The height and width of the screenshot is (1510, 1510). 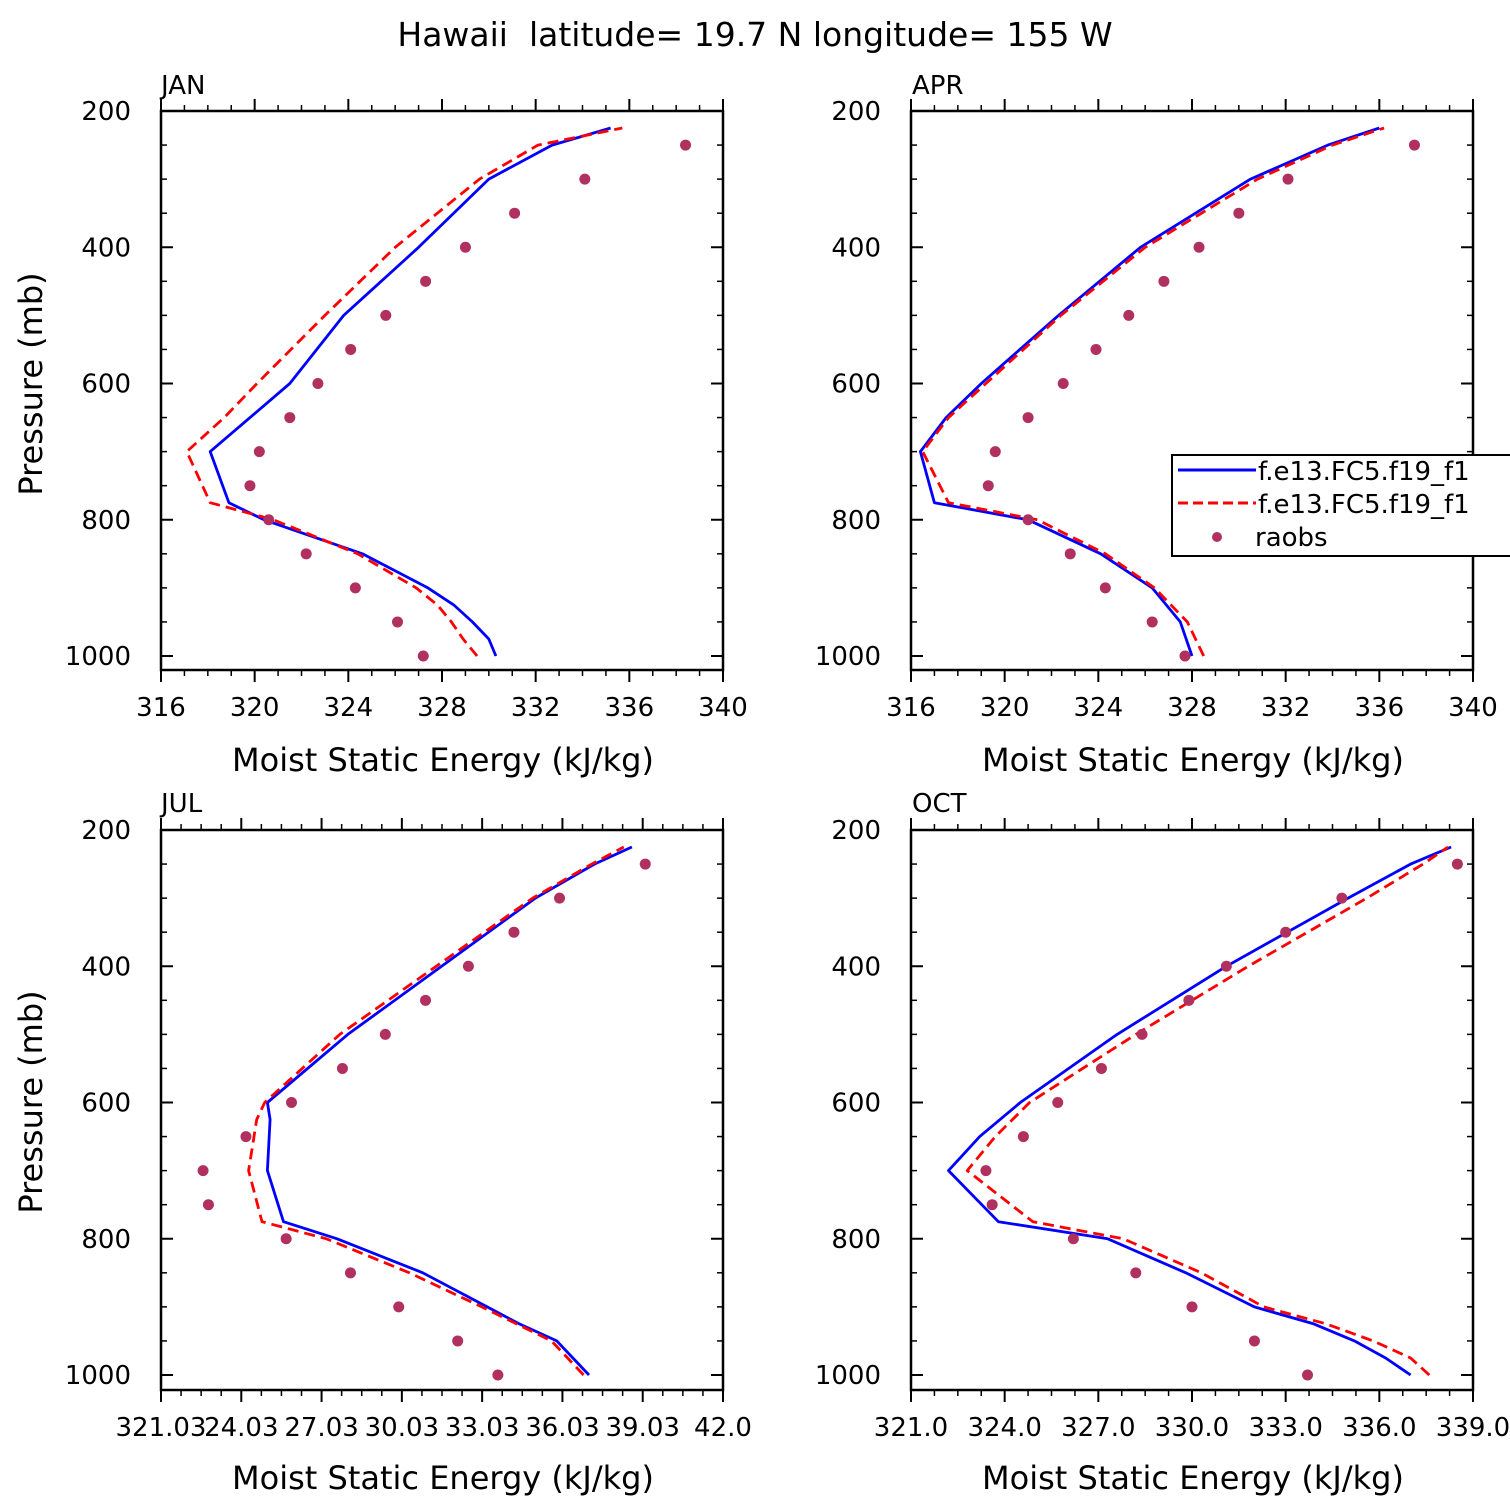 What do you see at coordinates (181, 804) in the screenshot?
I see `panel-title: JUL` at bounding box center [181, 804].